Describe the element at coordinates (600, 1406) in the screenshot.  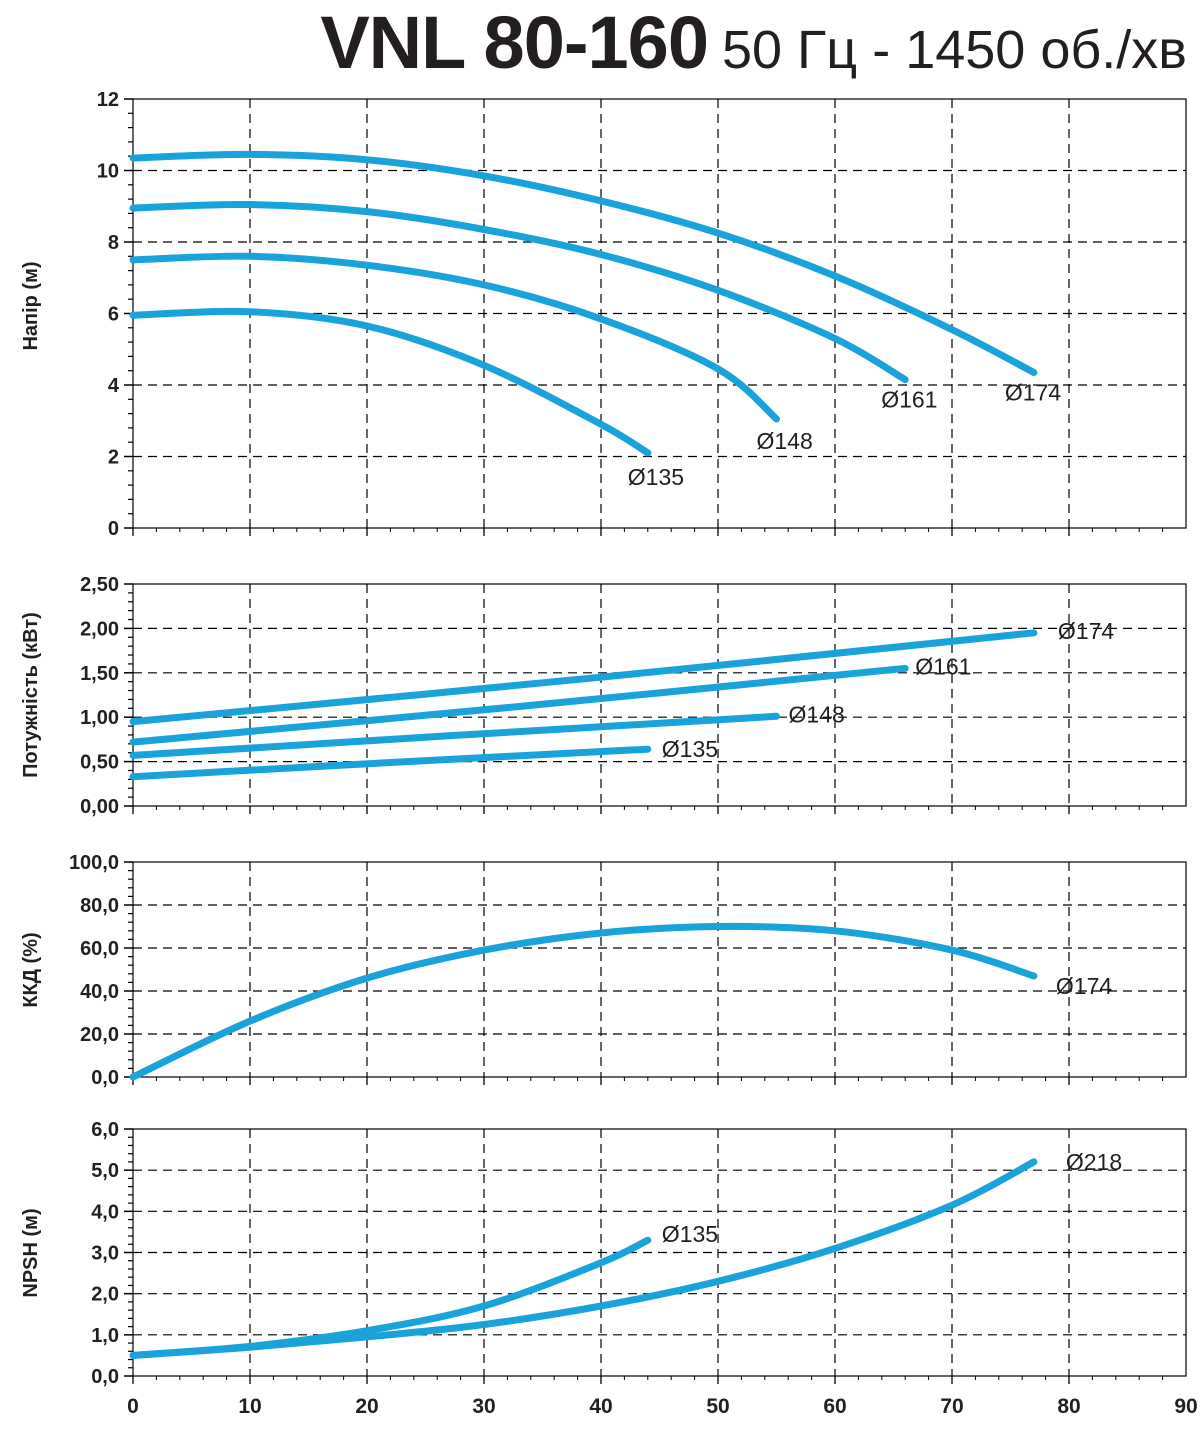
I see `x-tick-label: 40` at that location.